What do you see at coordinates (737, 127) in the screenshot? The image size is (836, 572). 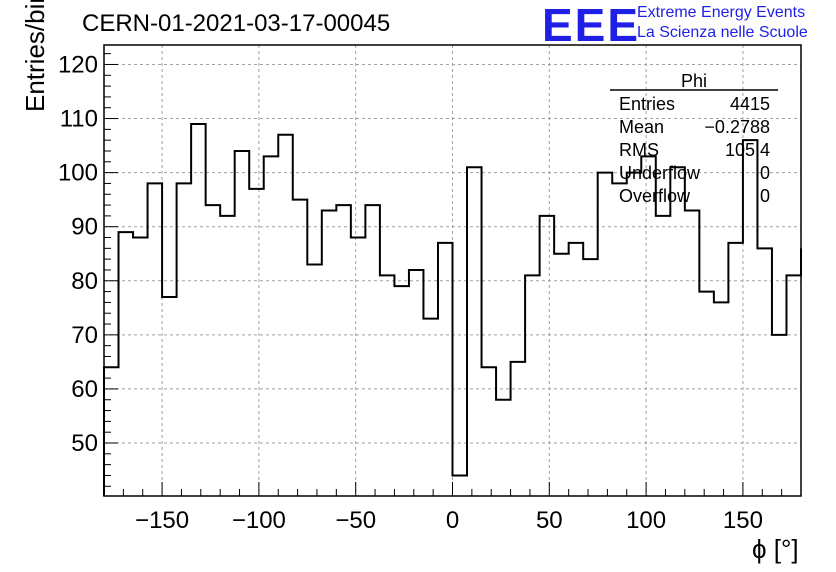 I see `stats-value: −0.2788` at bounding box center [737, 127].